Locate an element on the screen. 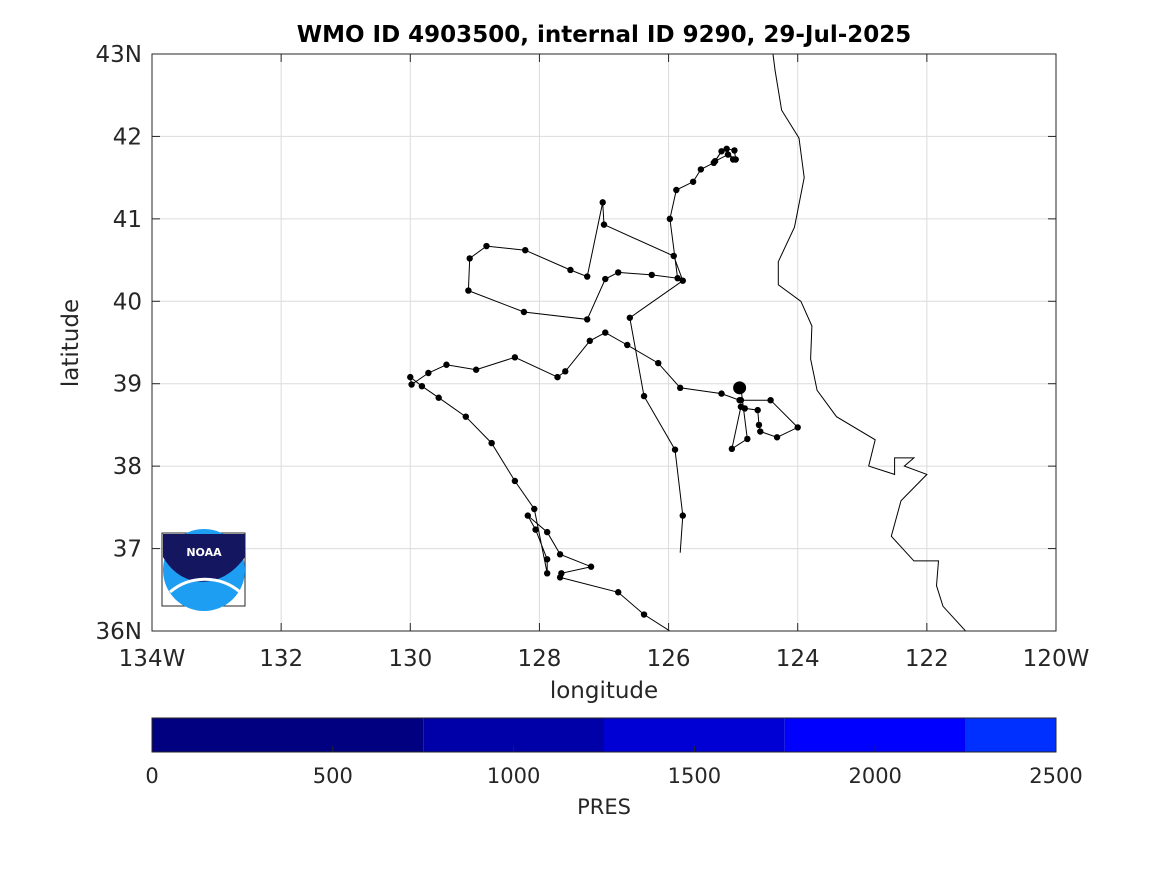  y-tick-labels: 36N 37 38 39 40 41 42 43N is located at coordinates (119, 343).